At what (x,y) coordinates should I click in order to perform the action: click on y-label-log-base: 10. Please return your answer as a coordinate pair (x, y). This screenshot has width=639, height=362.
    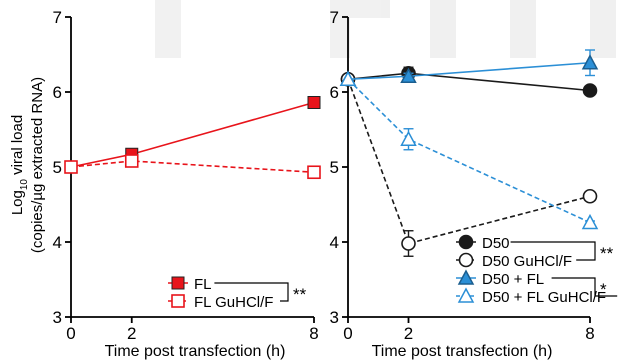
    Looking at the image, I should click on (24, 185).